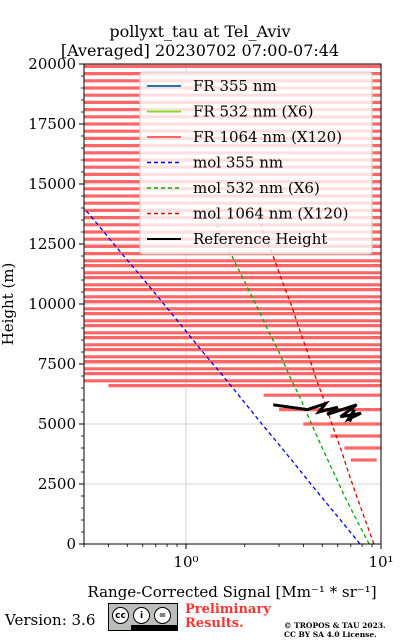 The width and height of the screenshot is (400, 640). Describe the element at coordinates (52, 124) in the screenshot. I see `y-tick-label: 17500` at that location.